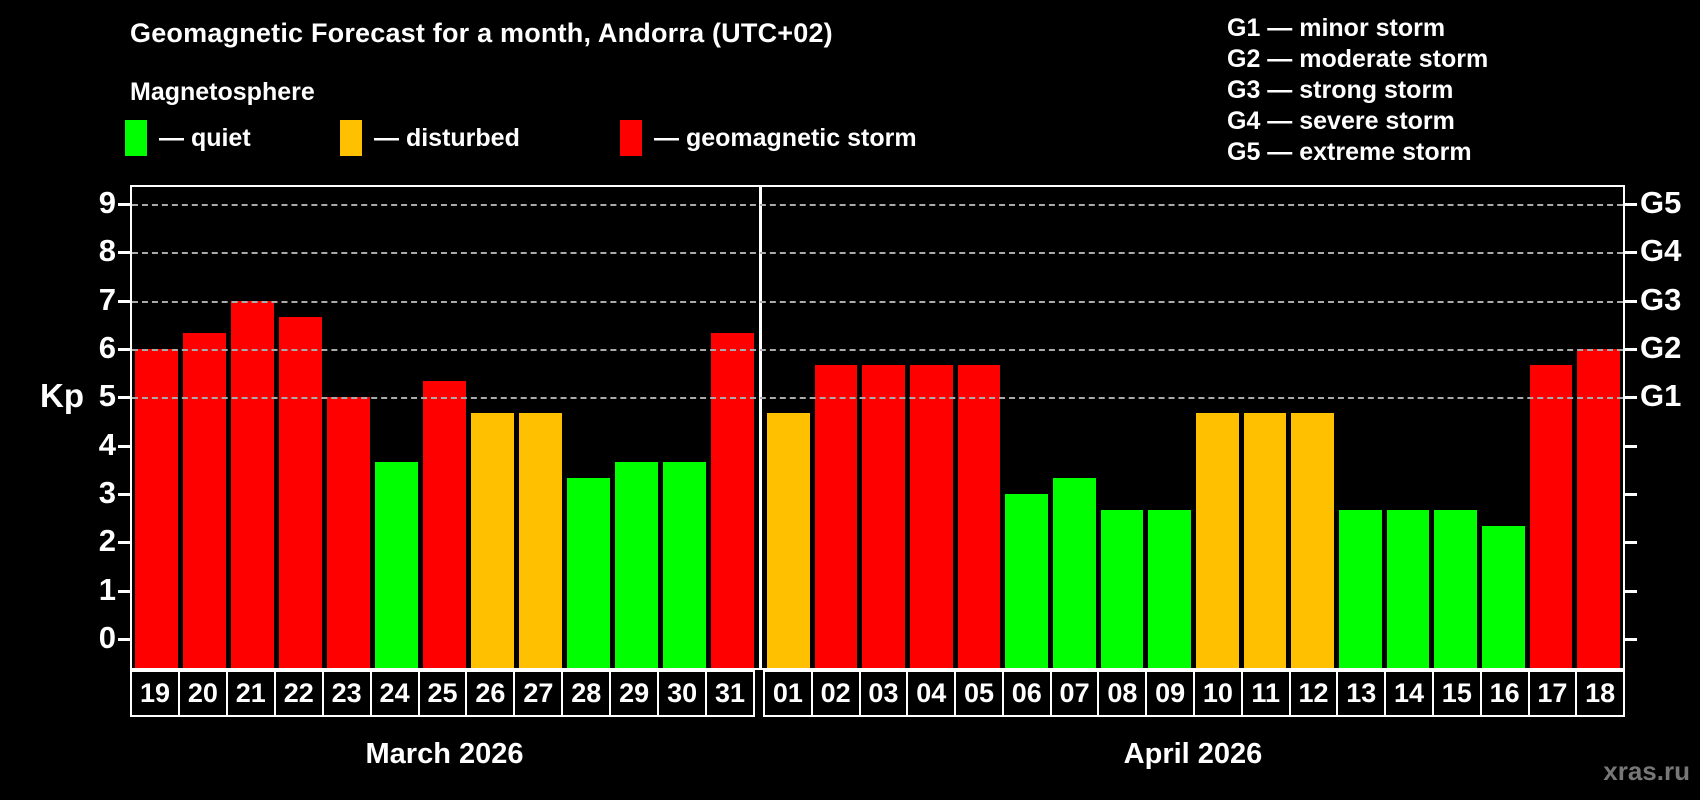  Describe the element at coordinates (490, 693) in the screenshot. I see `date-label-march-26: 26` at that location.